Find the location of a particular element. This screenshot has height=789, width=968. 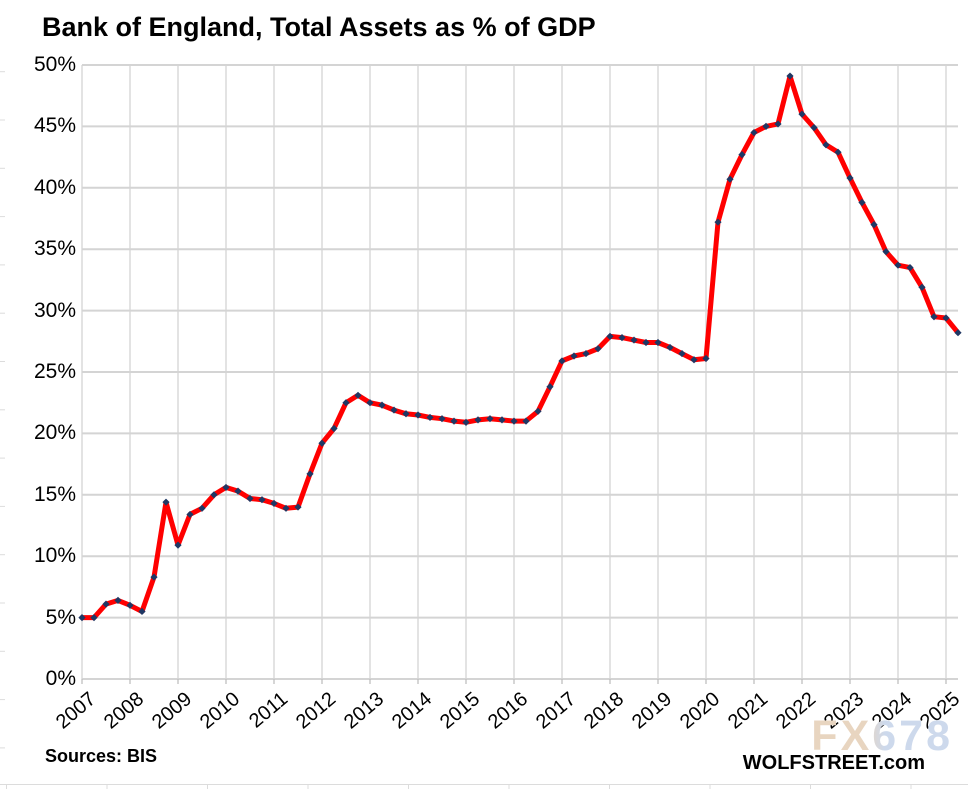

y-tick-label: 50% is located at coordinates (54, 64).